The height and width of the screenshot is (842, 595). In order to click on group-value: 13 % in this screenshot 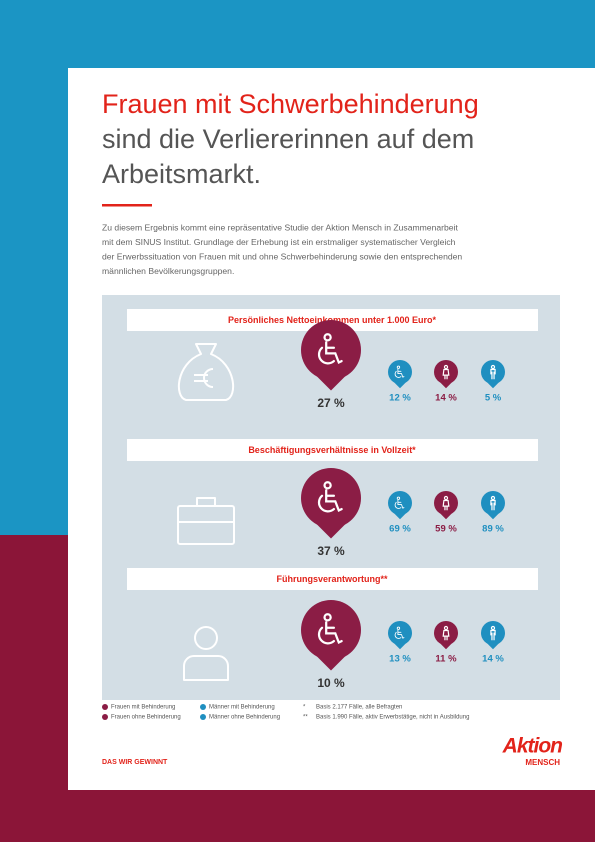, I will do `click(400, 659)`.